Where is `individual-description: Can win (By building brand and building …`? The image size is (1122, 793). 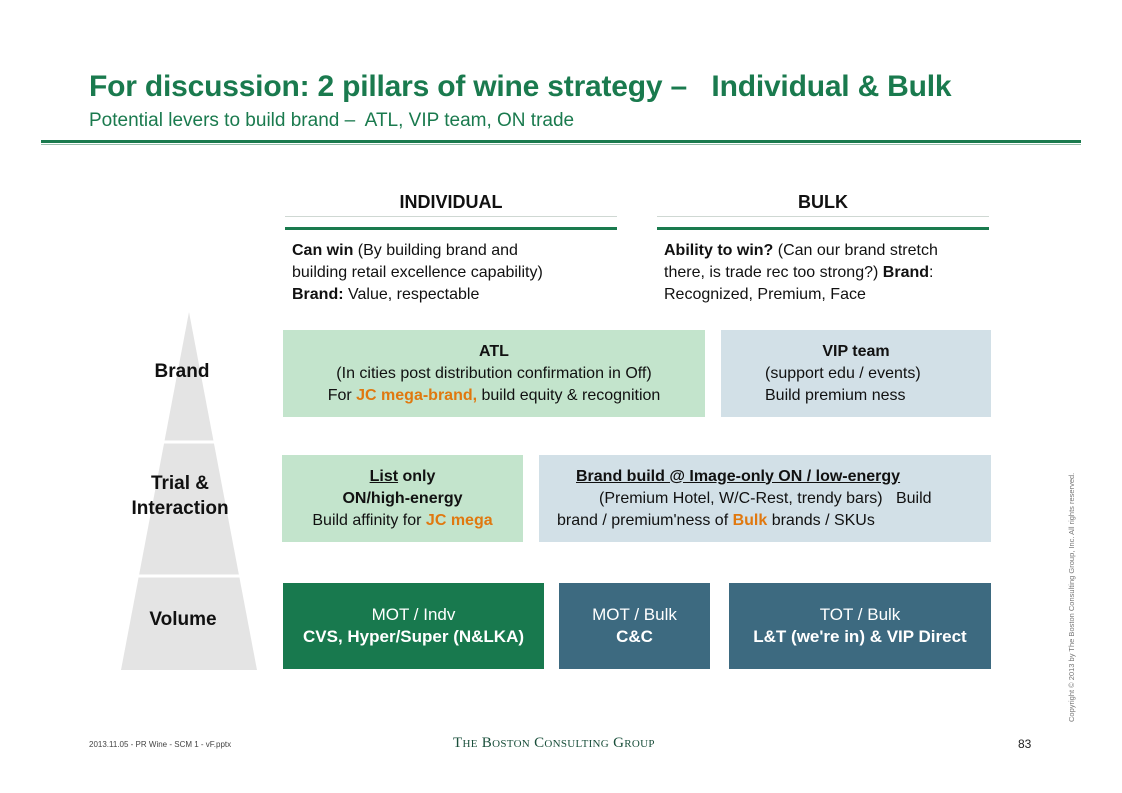
individual-description: Can win (By building brand and building … is located at coordinates (457, 273).